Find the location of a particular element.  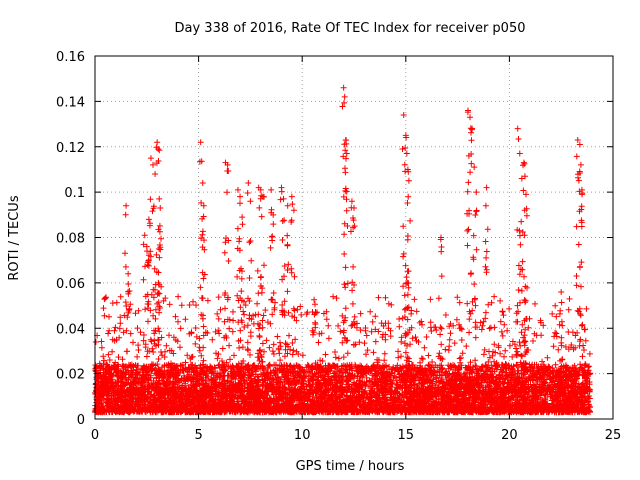

y-tick-labels: 0 0.02 0.04 0.06 0.08 0.1 0.12 0.14 0.16 is located at coordinates (70, 239).